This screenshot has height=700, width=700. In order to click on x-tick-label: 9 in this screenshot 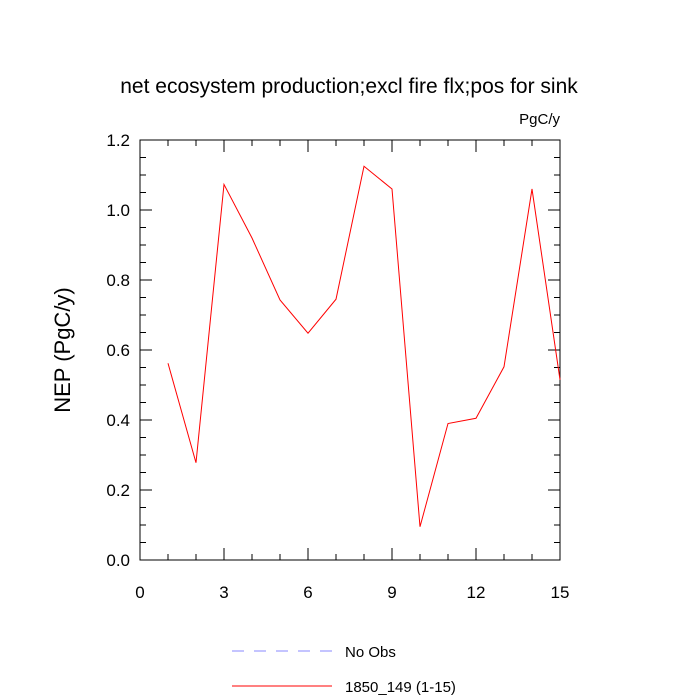, I will do `click(391, 592)`.